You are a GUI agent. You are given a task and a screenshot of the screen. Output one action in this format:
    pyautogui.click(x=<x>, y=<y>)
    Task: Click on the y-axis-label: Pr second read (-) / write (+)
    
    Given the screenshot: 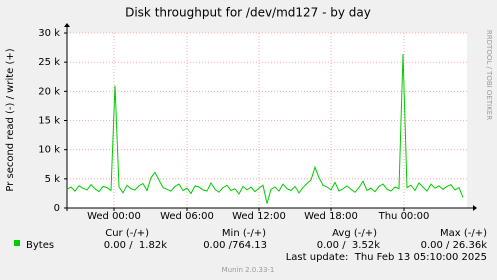 What is the action you would take?
    pyautogui.click(x=10, y=119)
    